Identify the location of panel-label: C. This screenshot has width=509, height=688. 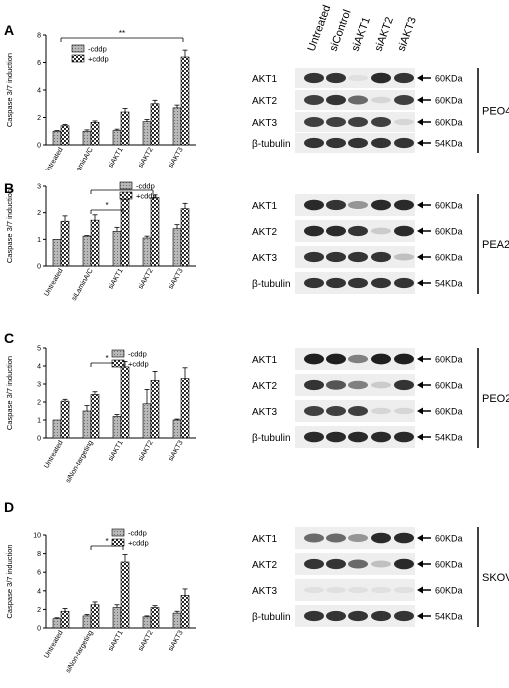
(9, 338).